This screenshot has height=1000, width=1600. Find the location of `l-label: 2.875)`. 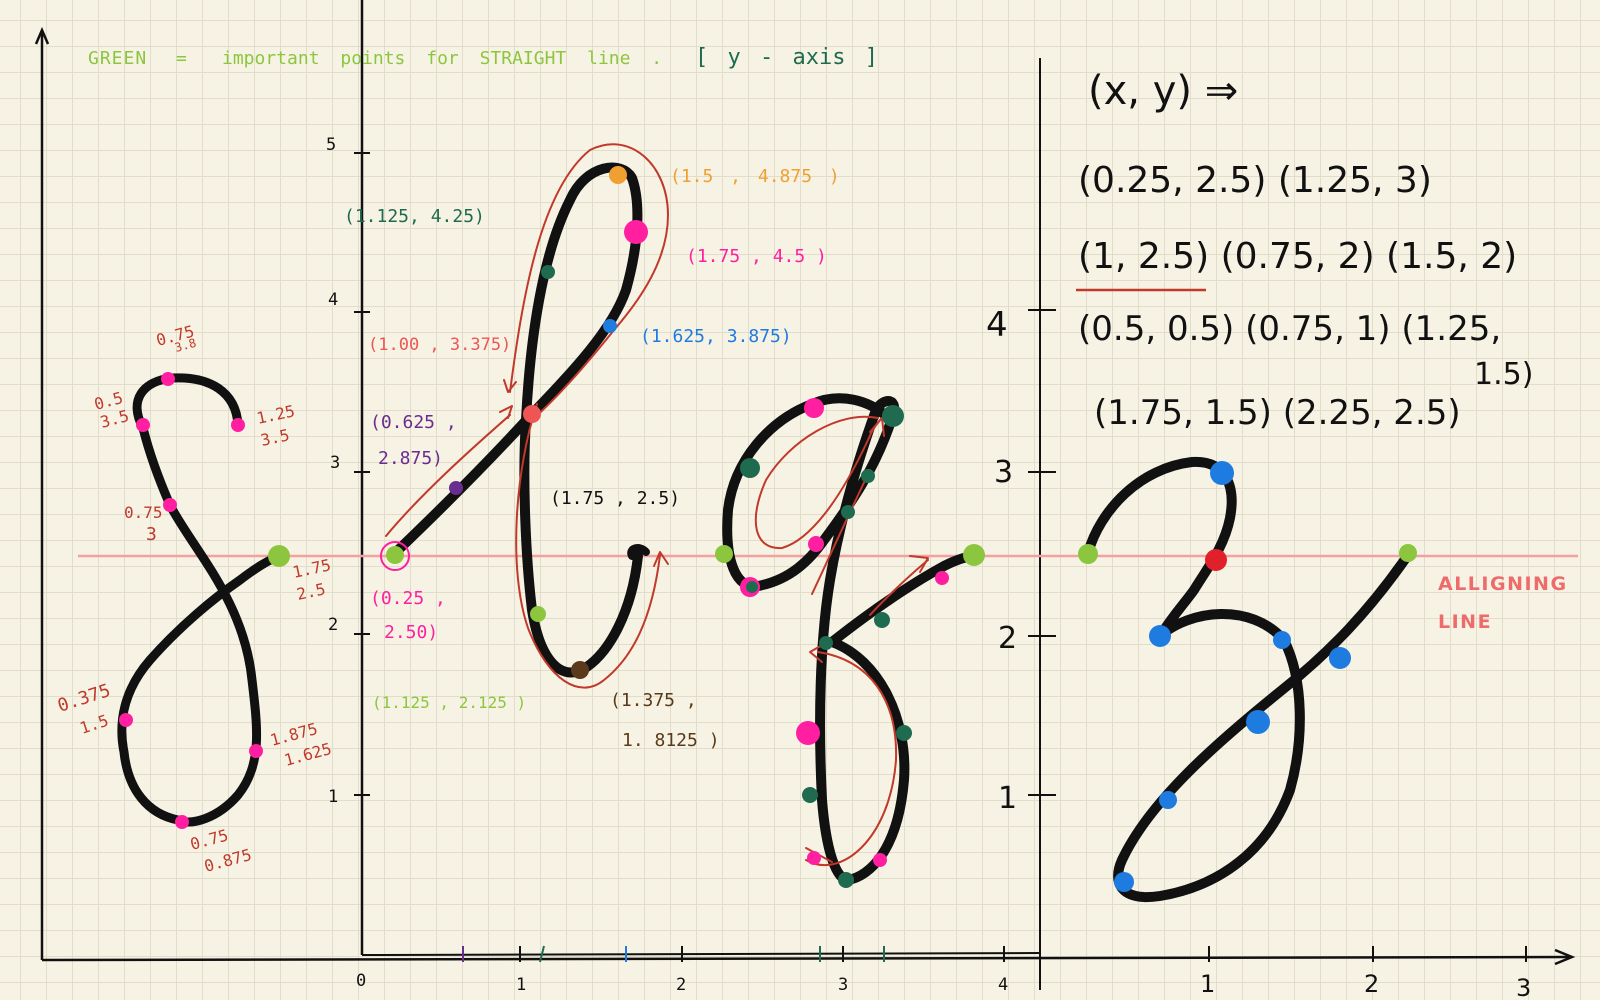

l-label: 2.875) is located at coordinates (410, 458).